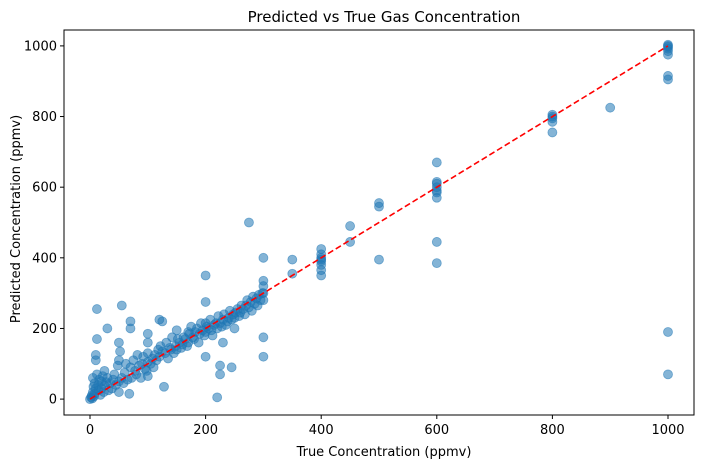 This screenshot has height=468, width=704. Describe the element at coordinates (44, 188) in the screenshot. I see `y-tick-label: 600` at that location.